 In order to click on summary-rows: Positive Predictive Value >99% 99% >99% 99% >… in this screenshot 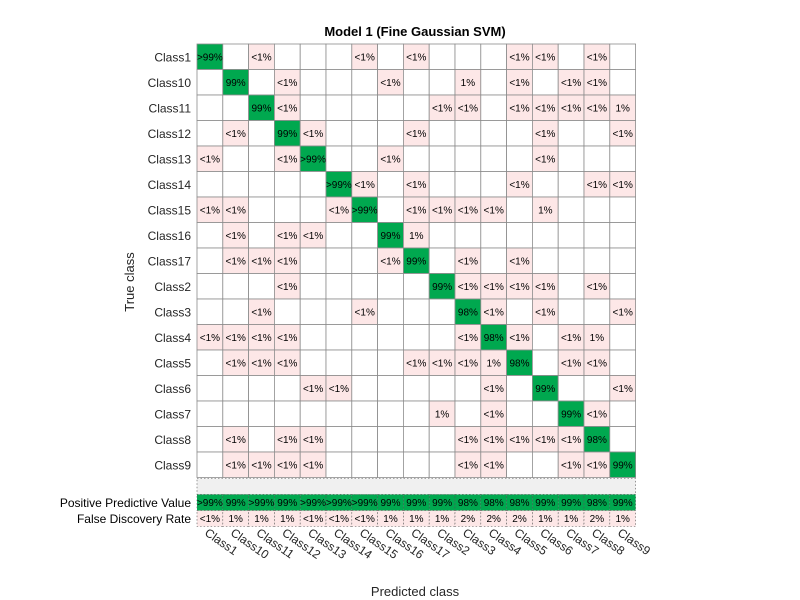, I will do `click(348, 502)`.